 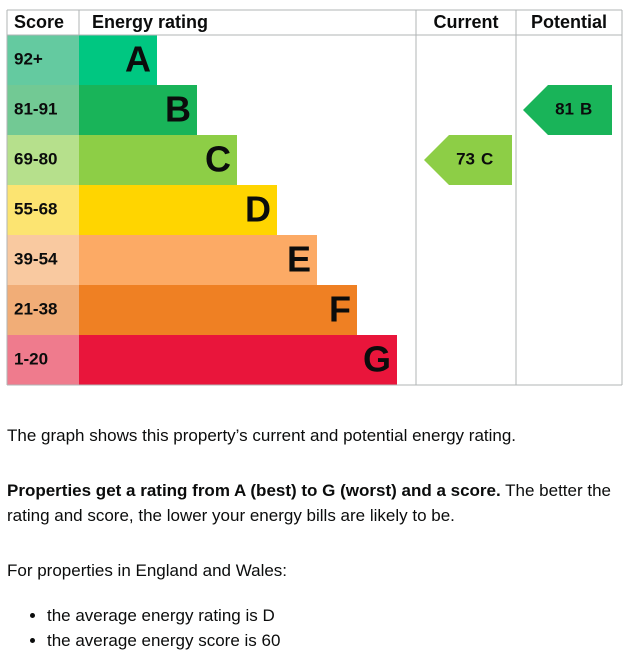 I want to click on score-label: 55-68, so click(x=35, y=208).